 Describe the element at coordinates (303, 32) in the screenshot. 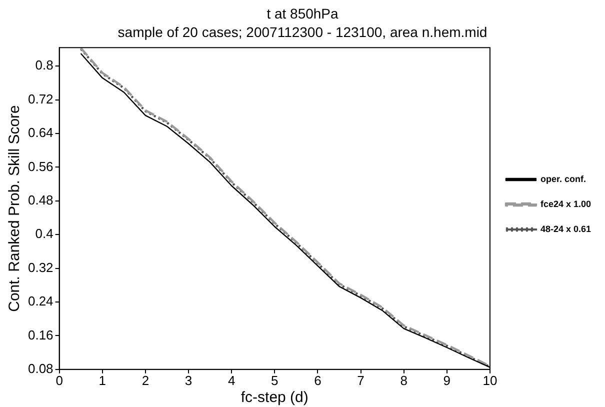

I see `chart-subtitle: sample of 20 cases; 2007112300 - 123100, area n.hem.mid` at that location.